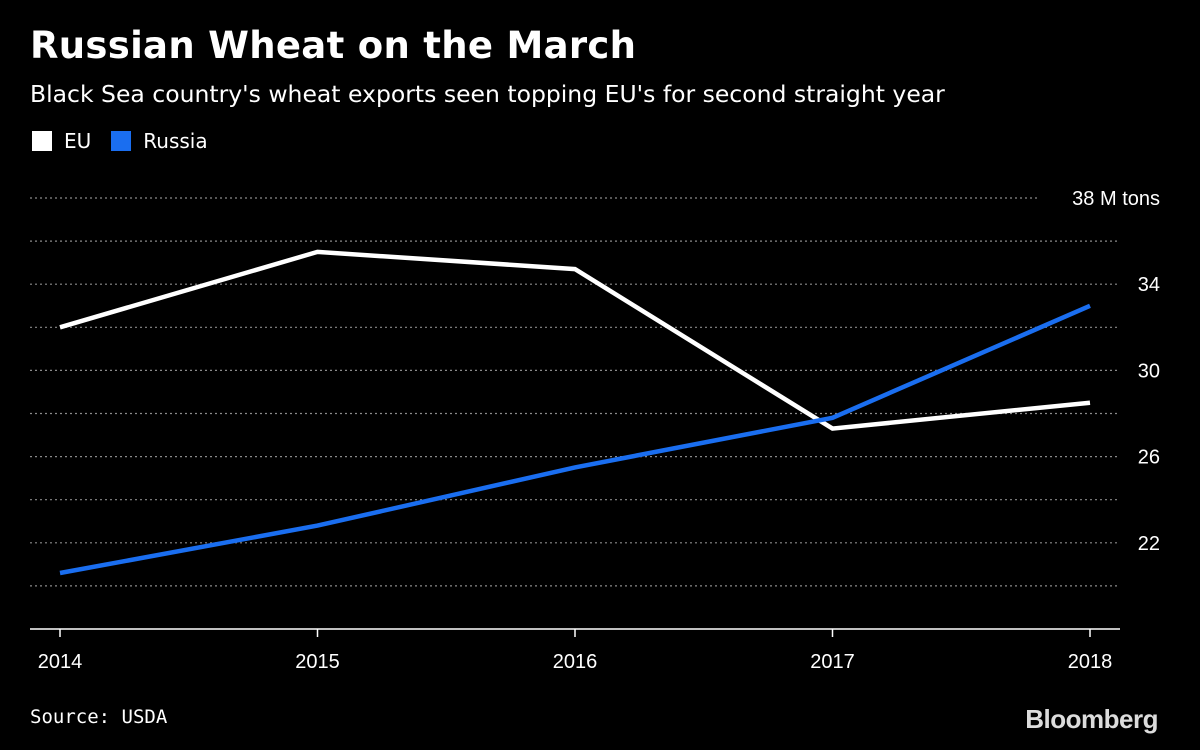  I want to click on x-axis: 2014 2015 2016 2017 2018, so click(575, 650).